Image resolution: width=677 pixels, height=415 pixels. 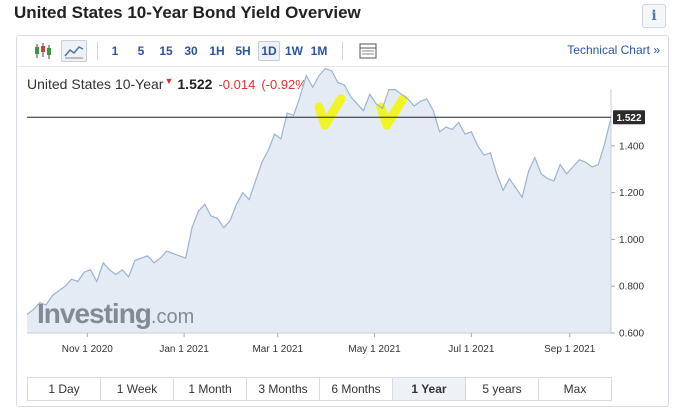 What do you see at coordinates (115, 51) in the screenshot?
I see `timeframe-1: 1` at bounding box center [115, 51].